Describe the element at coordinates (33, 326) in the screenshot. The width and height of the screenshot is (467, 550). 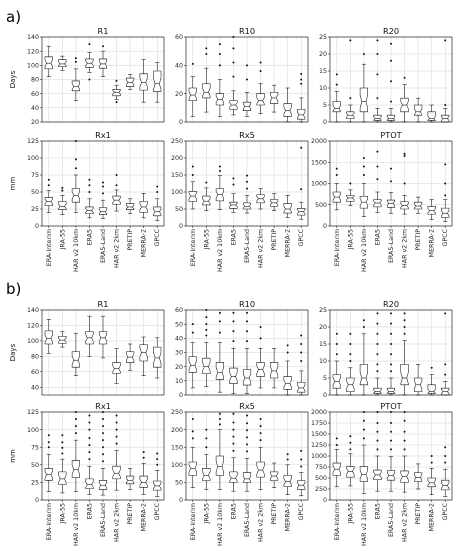
I see `y-tick-label: 120` at that location.